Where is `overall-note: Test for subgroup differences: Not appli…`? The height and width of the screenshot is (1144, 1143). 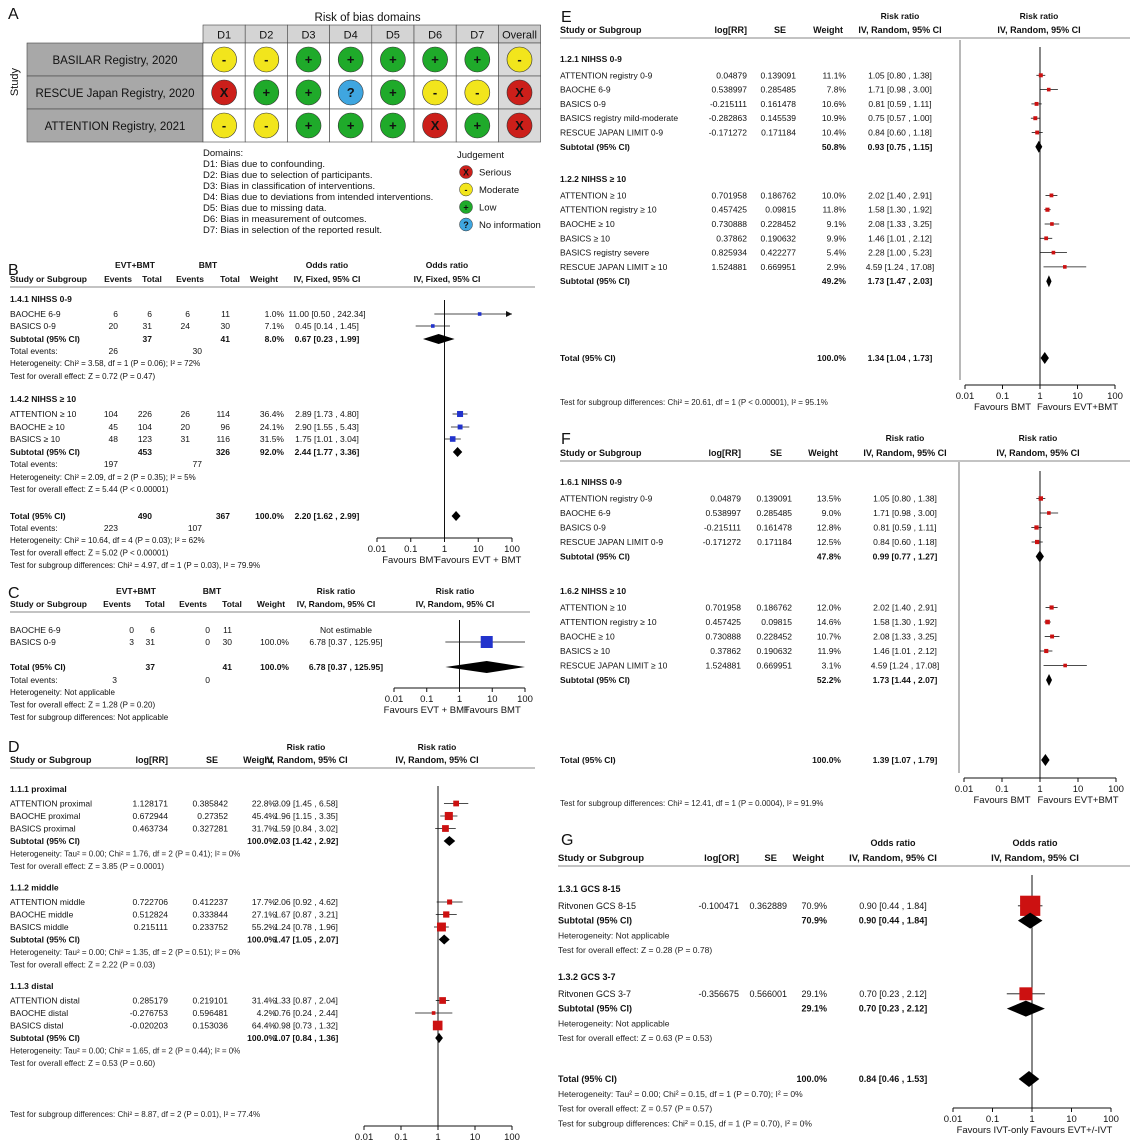 overall-note: Test for subgroup differences: Not appli… is located at coordinates (89, 717).